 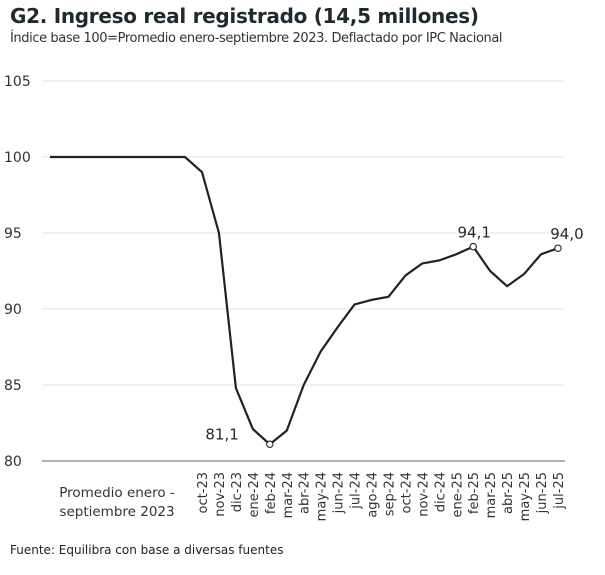 What do you see at coordinates (406, 492) in the screenshot?
I see `x-tick-label: oct-24` at bounding box center [406, 492].